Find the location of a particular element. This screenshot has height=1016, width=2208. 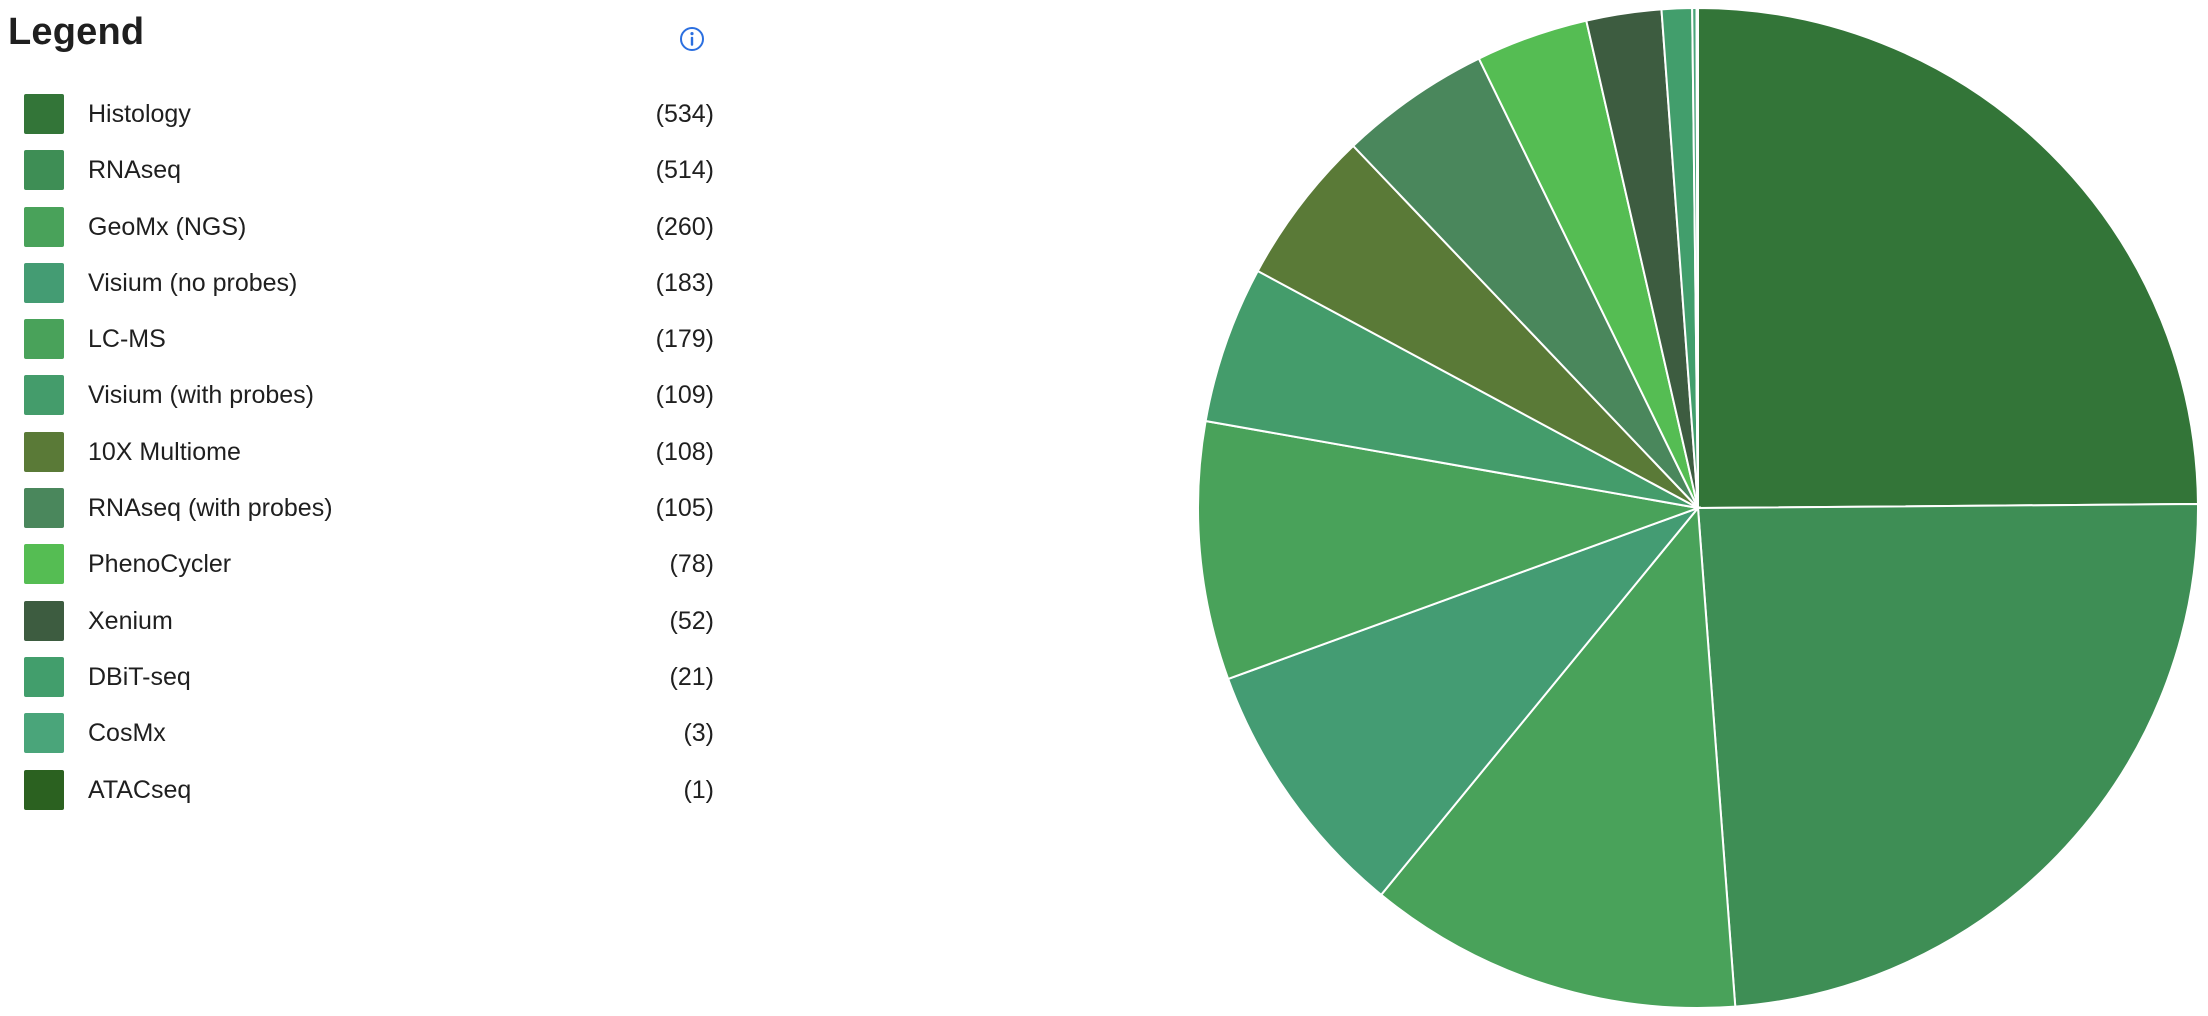

legend-item-count: (21) is located at coordinates (691, 676).